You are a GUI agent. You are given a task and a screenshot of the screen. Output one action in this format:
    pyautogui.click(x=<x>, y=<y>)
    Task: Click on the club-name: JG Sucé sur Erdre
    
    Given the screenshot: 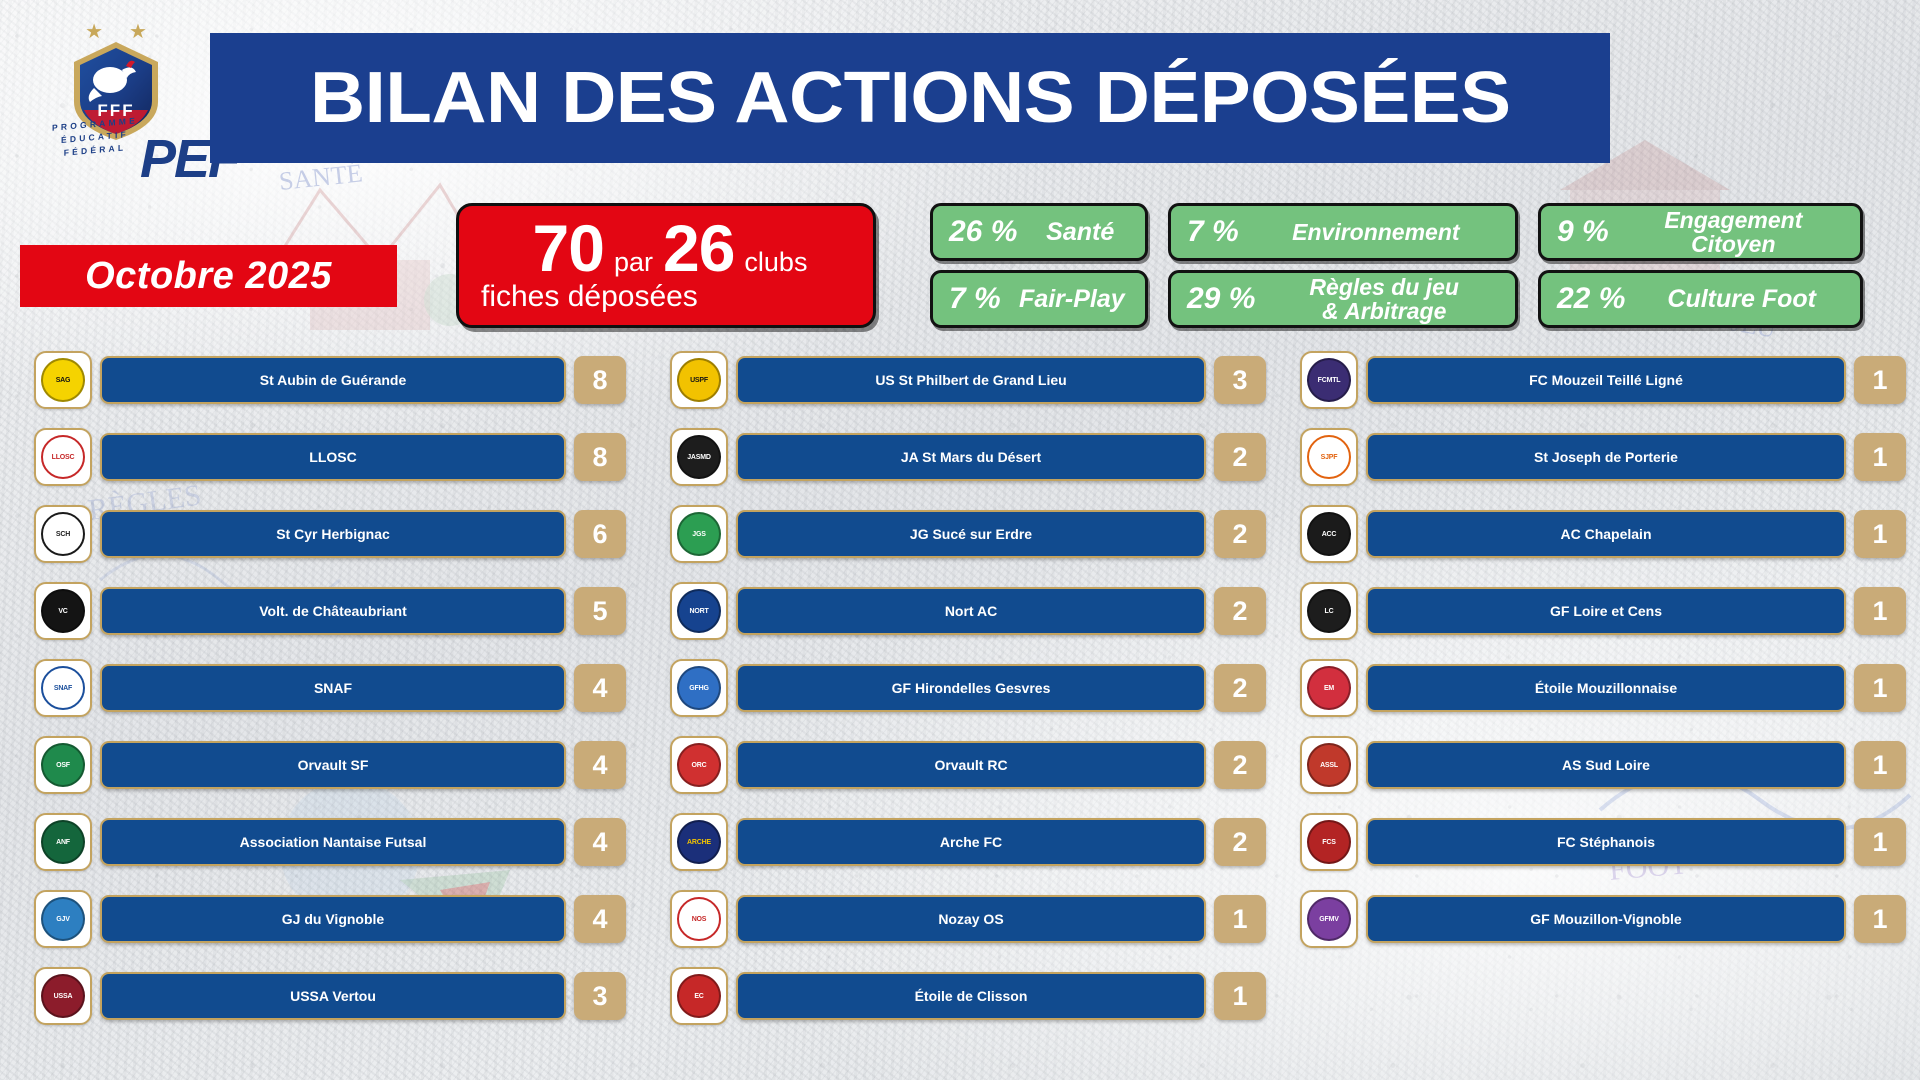 What is the action you would take?
    pyautogui.click(x=971, y=534)
    